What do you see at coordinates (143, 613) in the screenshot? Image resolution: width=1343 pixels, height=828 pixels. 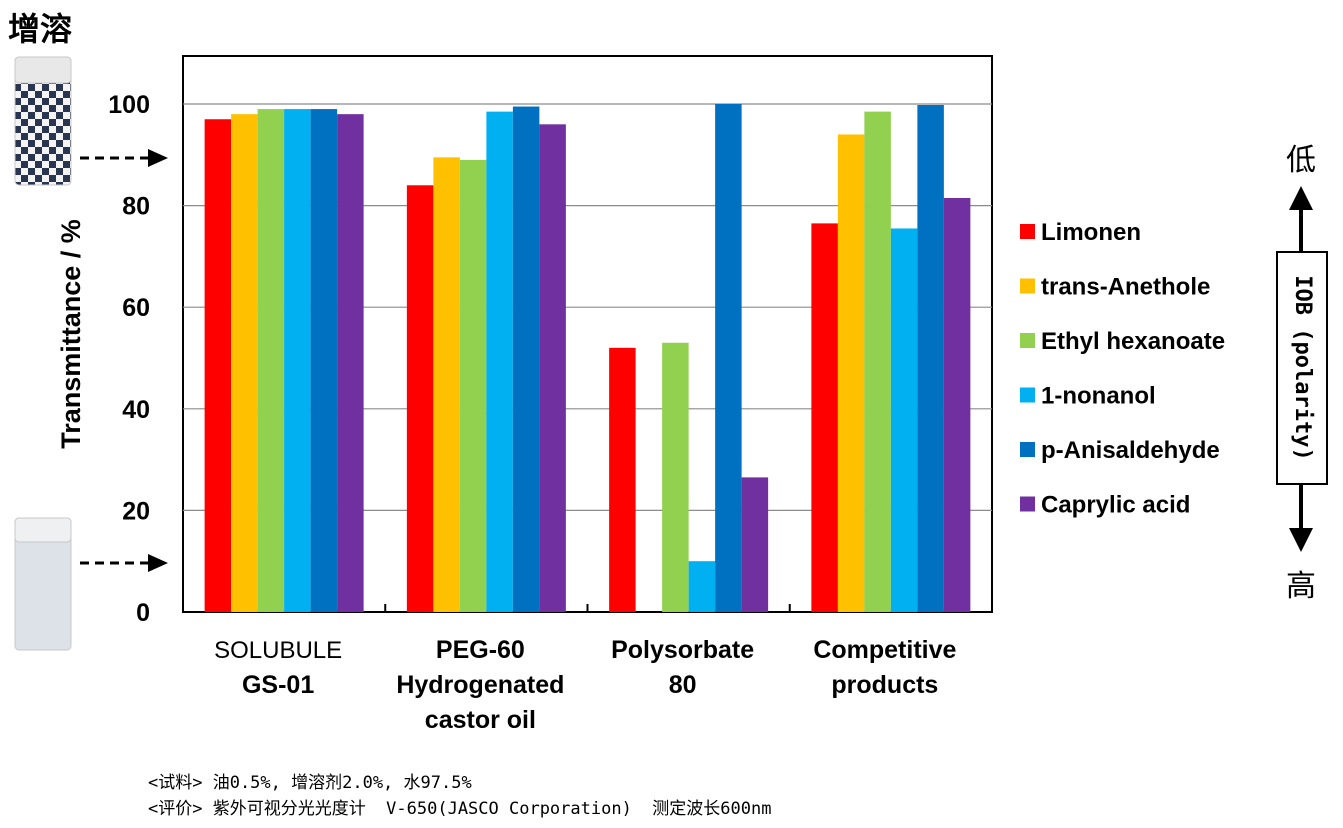 I see `y-tick-label: 0` at bounding box center [143, 613].